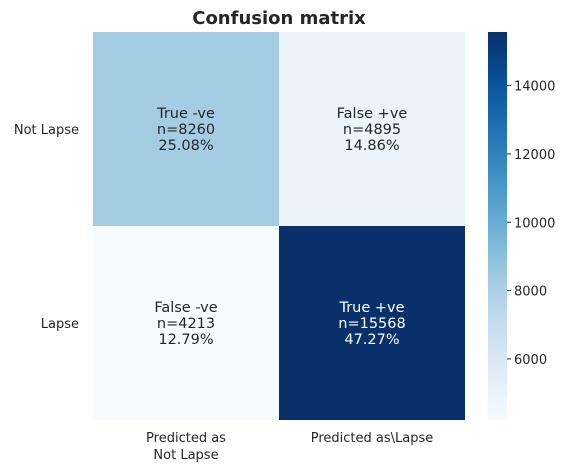 This screenshot has height=471, width=572. I want to click on heatmap-cell-r0-c1, so click(372, 129).